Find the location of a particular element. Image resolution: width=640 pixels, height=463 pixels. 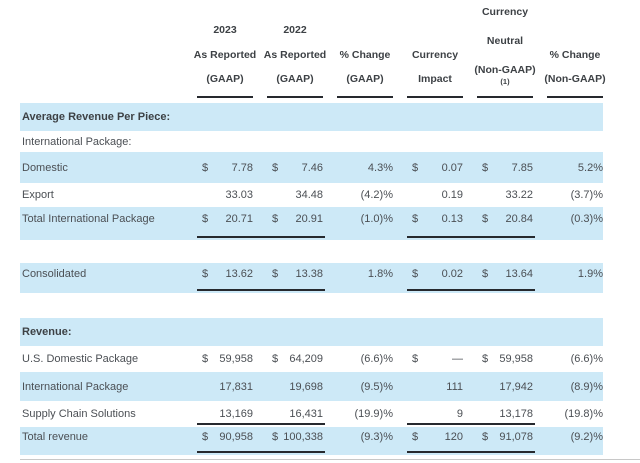

row-label: Total revenue is located at coordinates (55, 437).